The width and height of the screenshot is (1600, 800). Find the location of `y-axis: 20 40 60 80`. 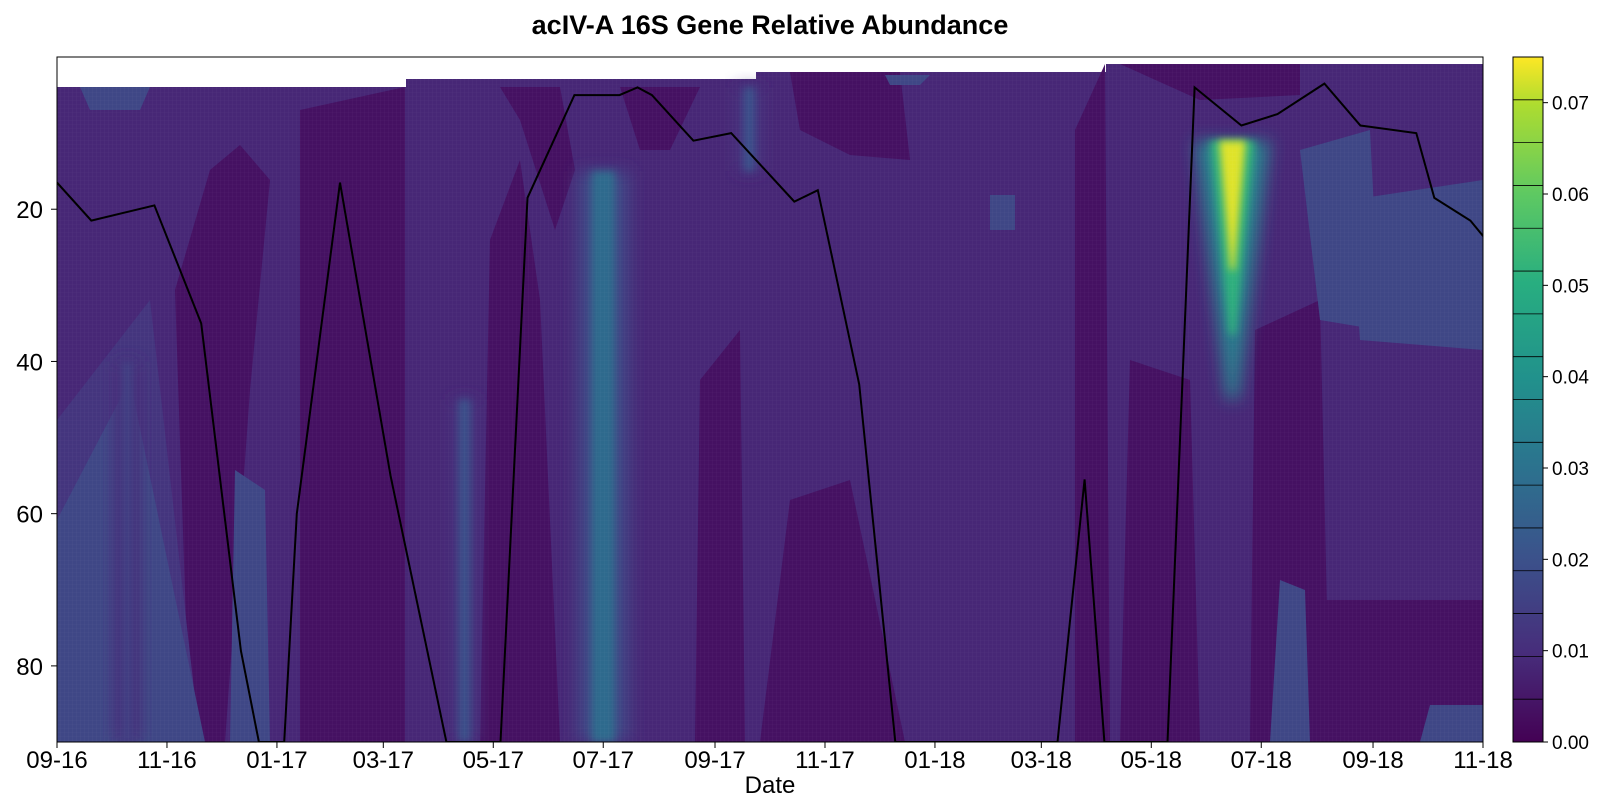

y-axis: 20 40 60 80 is located at coordinates (36, 439).